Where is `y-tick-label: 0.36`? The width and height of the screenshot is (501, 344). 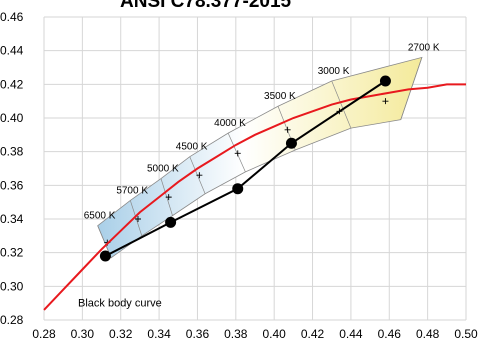
y-tick-label: 0.36 is located at coordinates (12, 185).